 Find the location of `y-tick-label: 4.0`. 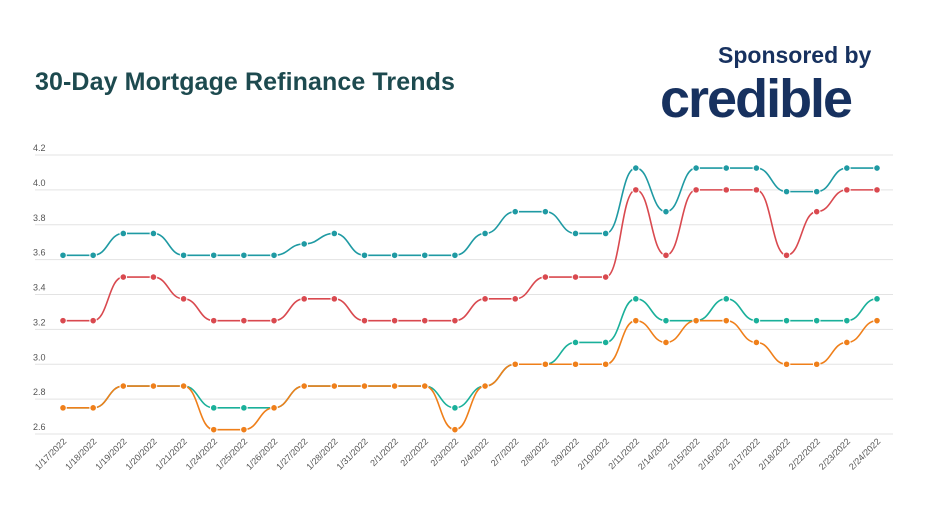

y-tick-label: 4.0 is located at coordinates (39, 183).